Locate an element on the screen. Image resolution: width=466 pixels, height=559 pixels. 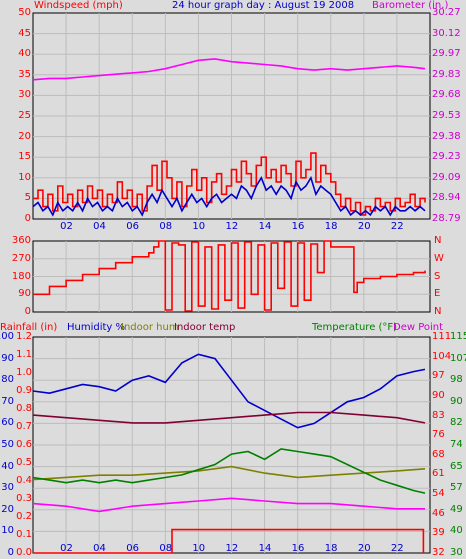
y2-tick-barometer-7: 29.83 is located at coordinates (446, 74).